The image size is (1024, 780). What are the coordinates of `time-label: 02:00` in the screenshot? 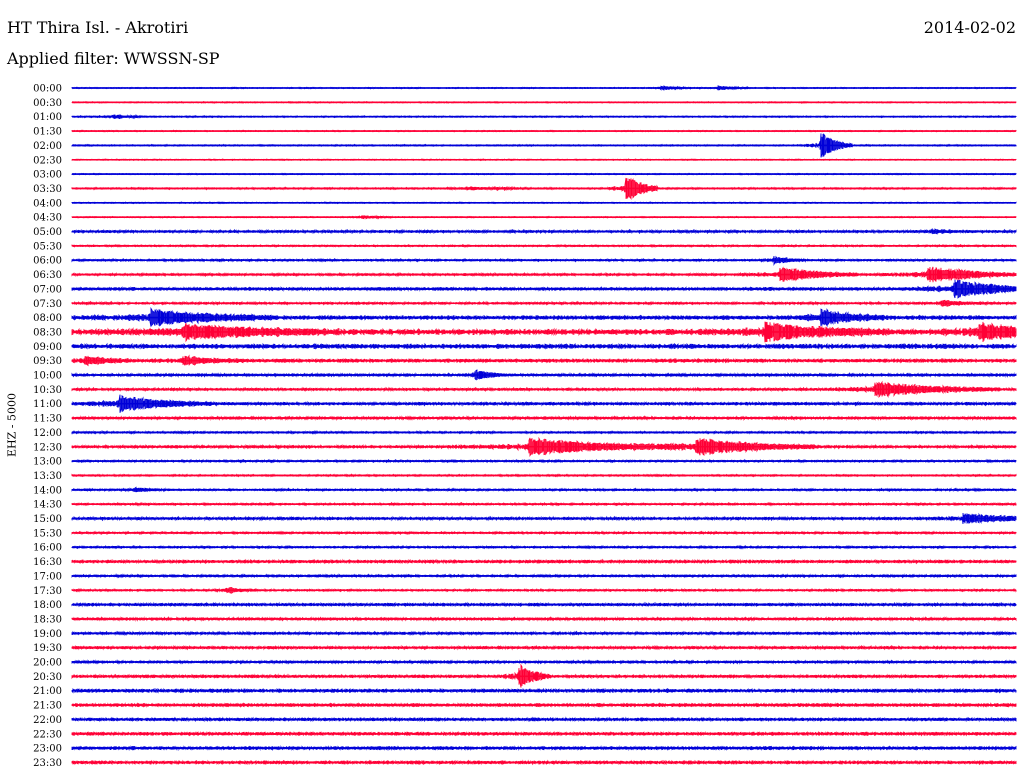 It's located at (47, 146).